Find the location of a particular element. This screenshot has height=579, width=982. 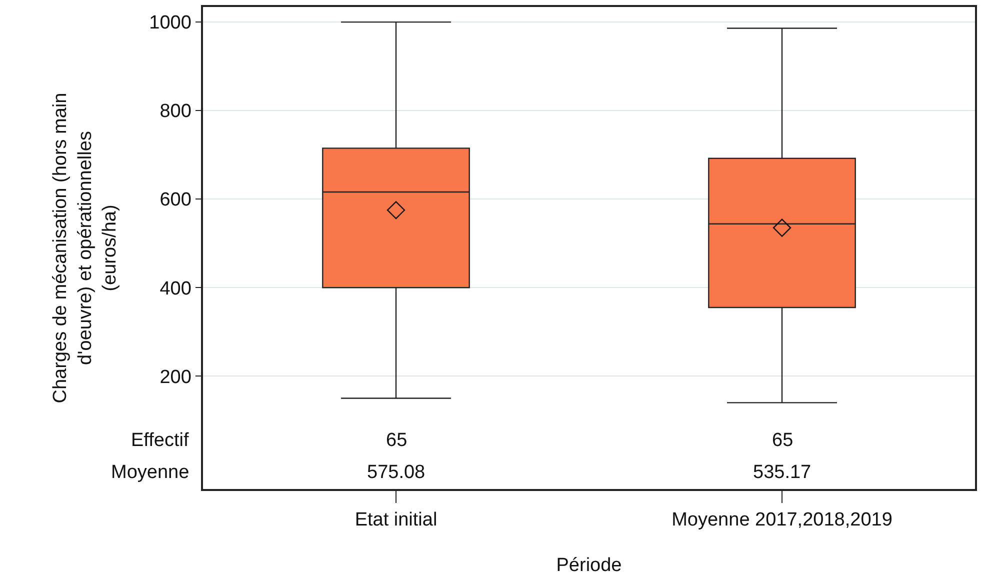

text: Moyenne is located at coordinates (150, 472).